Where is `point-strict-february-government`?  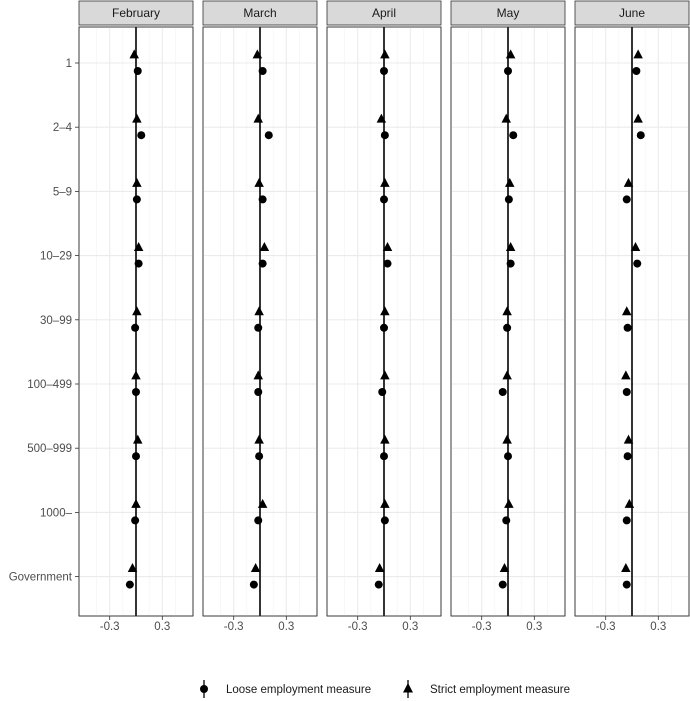 point-strict-february-government is located at coordinates (132, 568).